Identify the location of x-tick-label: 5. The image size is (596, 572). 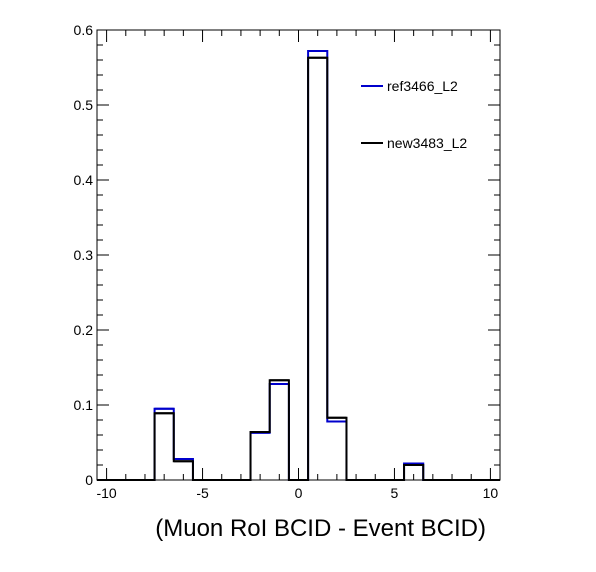
(395, 493).